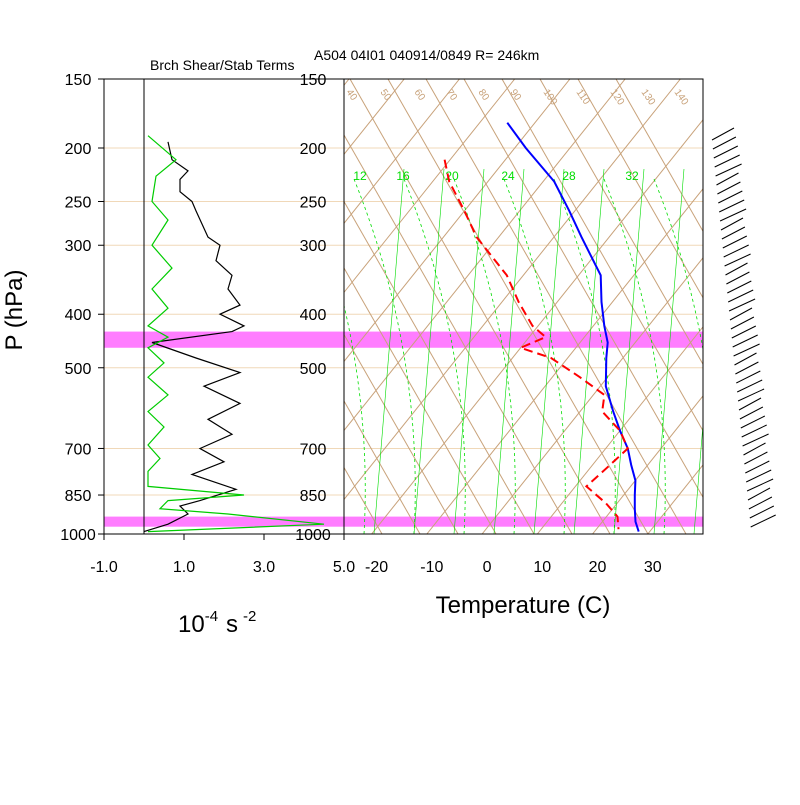  Describe the element at coordinates (403, 176) in the screenshot. I see `mixing-ratio-label-16: 16` at that location.